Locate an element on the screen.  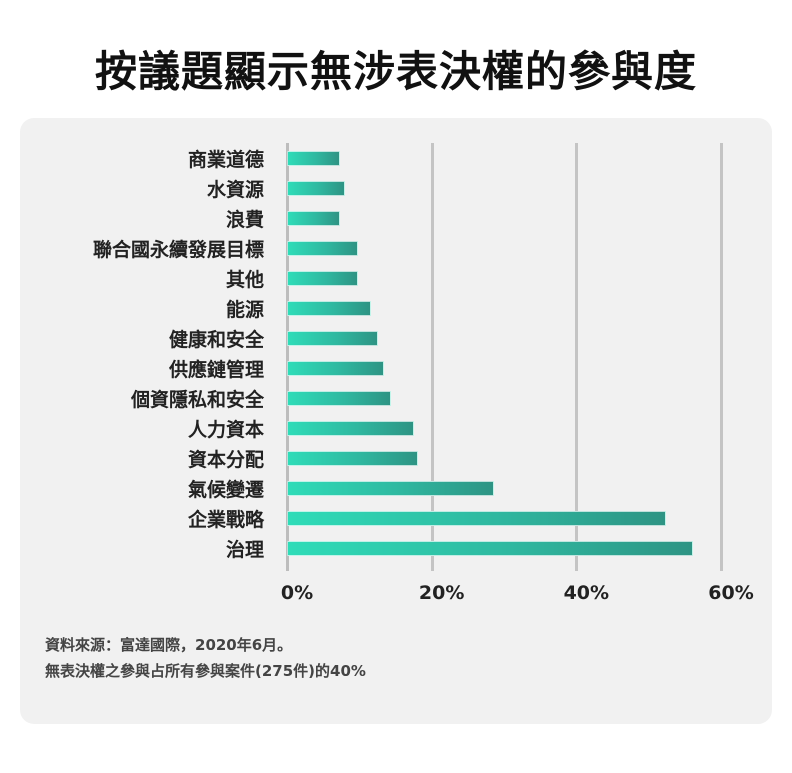
category-label: 治理 is located at coordinates (244, 550).